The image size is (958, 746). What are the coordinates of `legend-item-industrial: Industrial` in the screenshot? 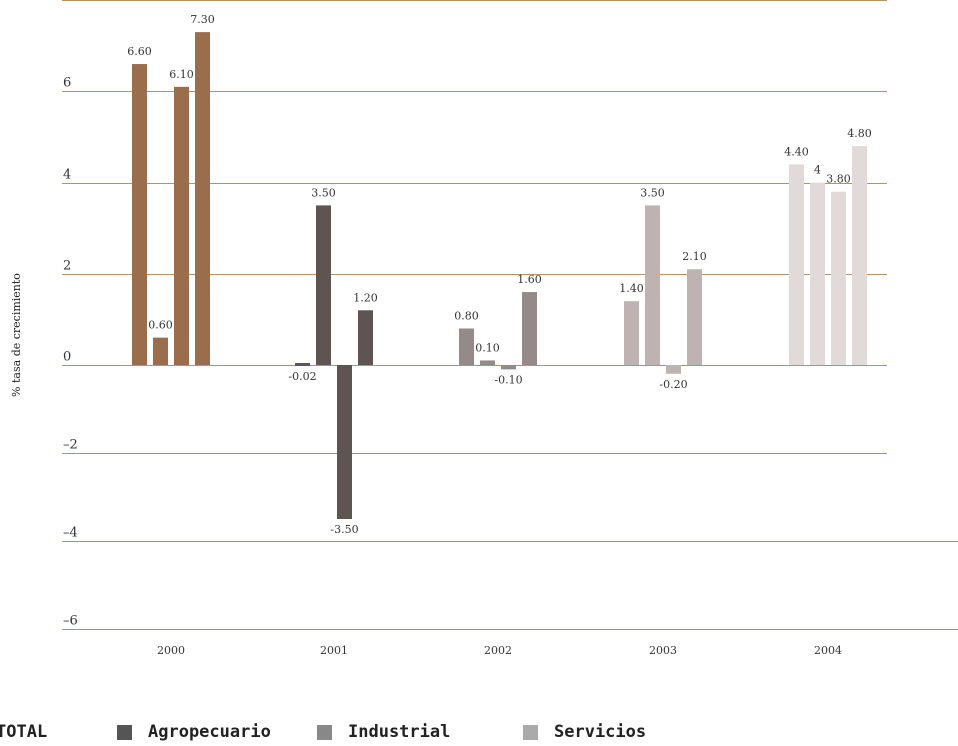 It's located at (383, 732).